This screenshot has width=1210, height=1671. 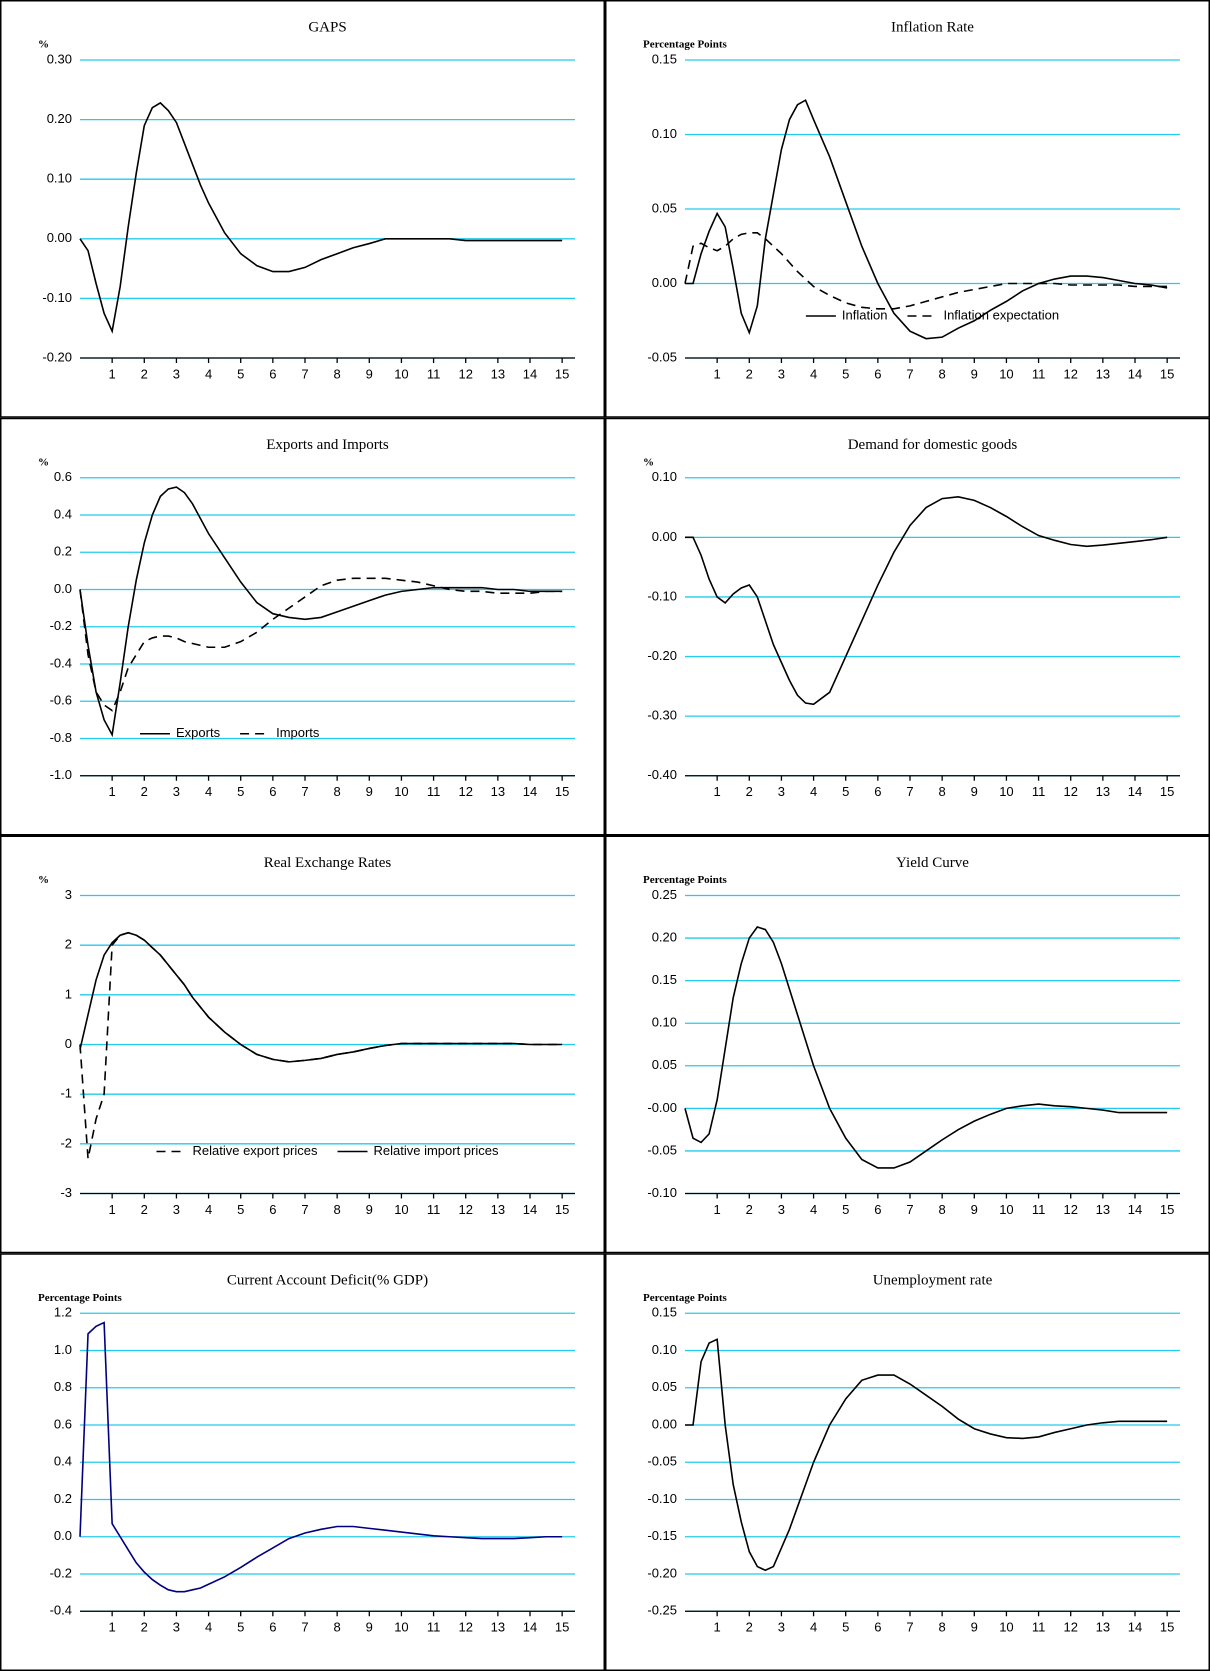 I want to click on x-tick-label: 4, so click(x=208, y=373).